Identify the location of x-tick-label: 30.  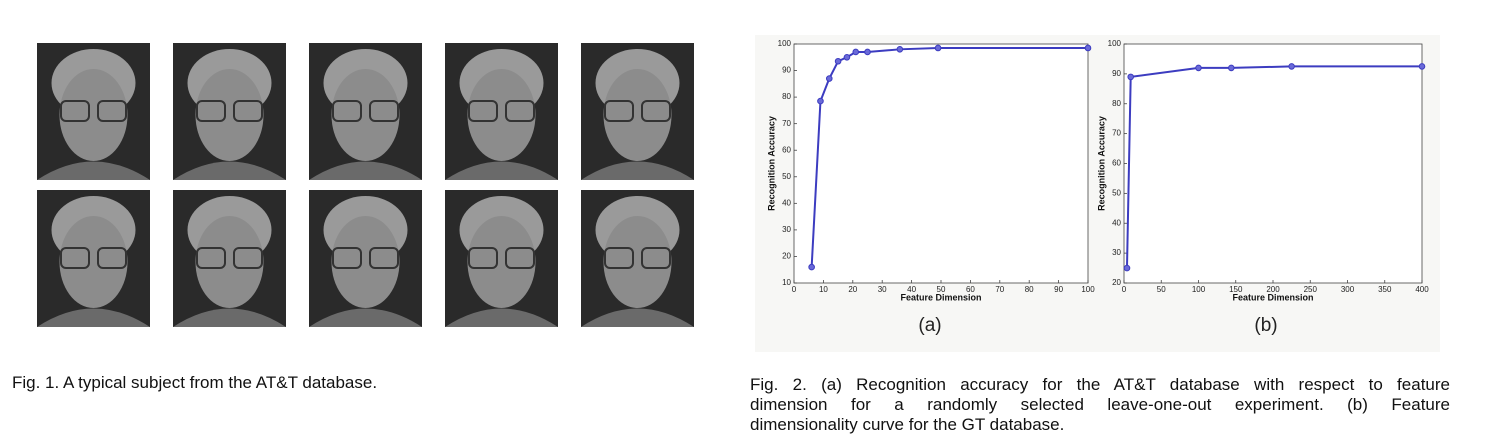
(882, 289).